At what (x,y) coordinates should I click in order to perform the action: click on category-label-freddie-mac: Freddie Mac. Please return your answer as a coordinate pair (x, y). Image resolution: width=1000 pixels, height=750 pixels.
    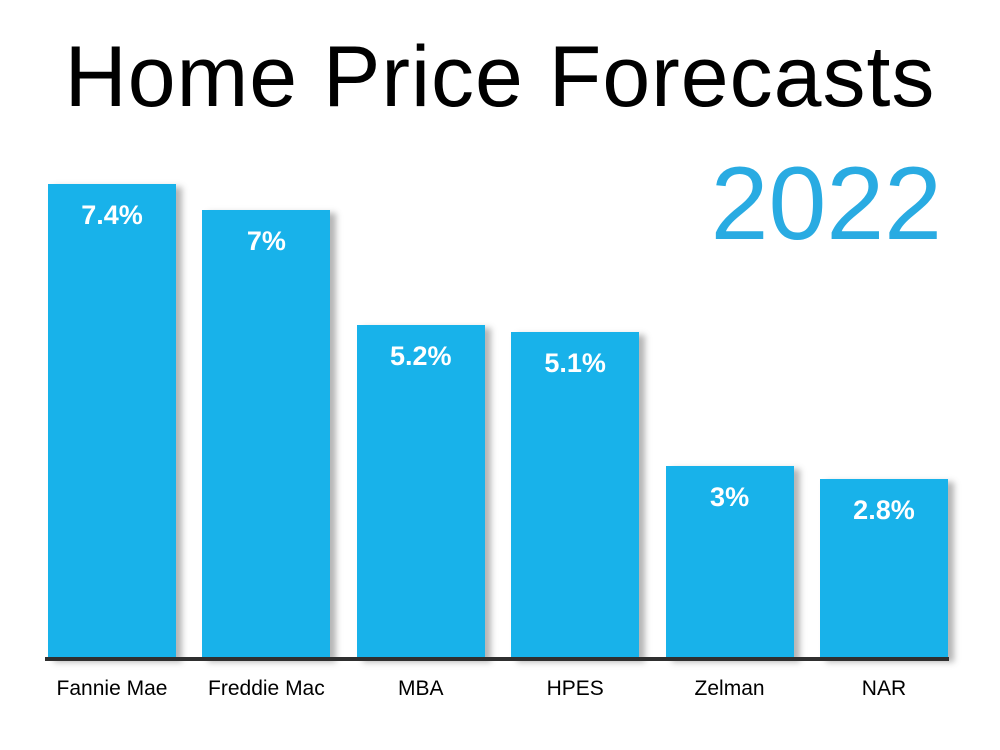
    Looking at the image, I should click on (266, 688).